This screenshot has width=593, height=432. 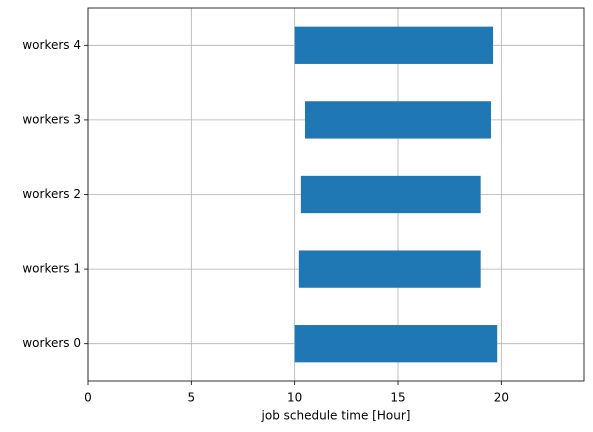 I want to click on y-tick-label: workers 2, so click(x=51, y=194).